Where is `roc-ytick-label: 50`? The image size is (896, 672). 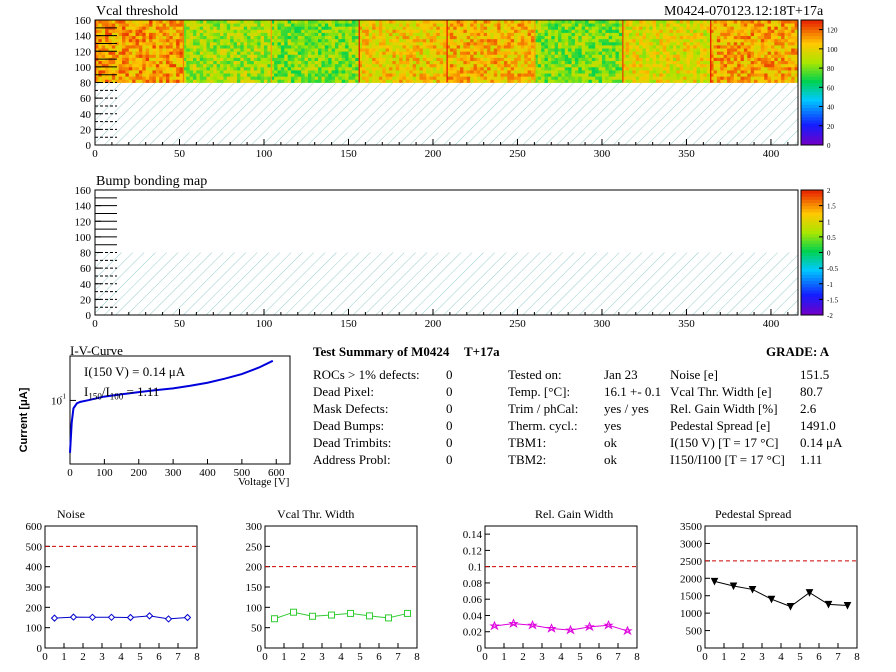 roc-ytick-label: 50 is located at coordinates (257, 629).